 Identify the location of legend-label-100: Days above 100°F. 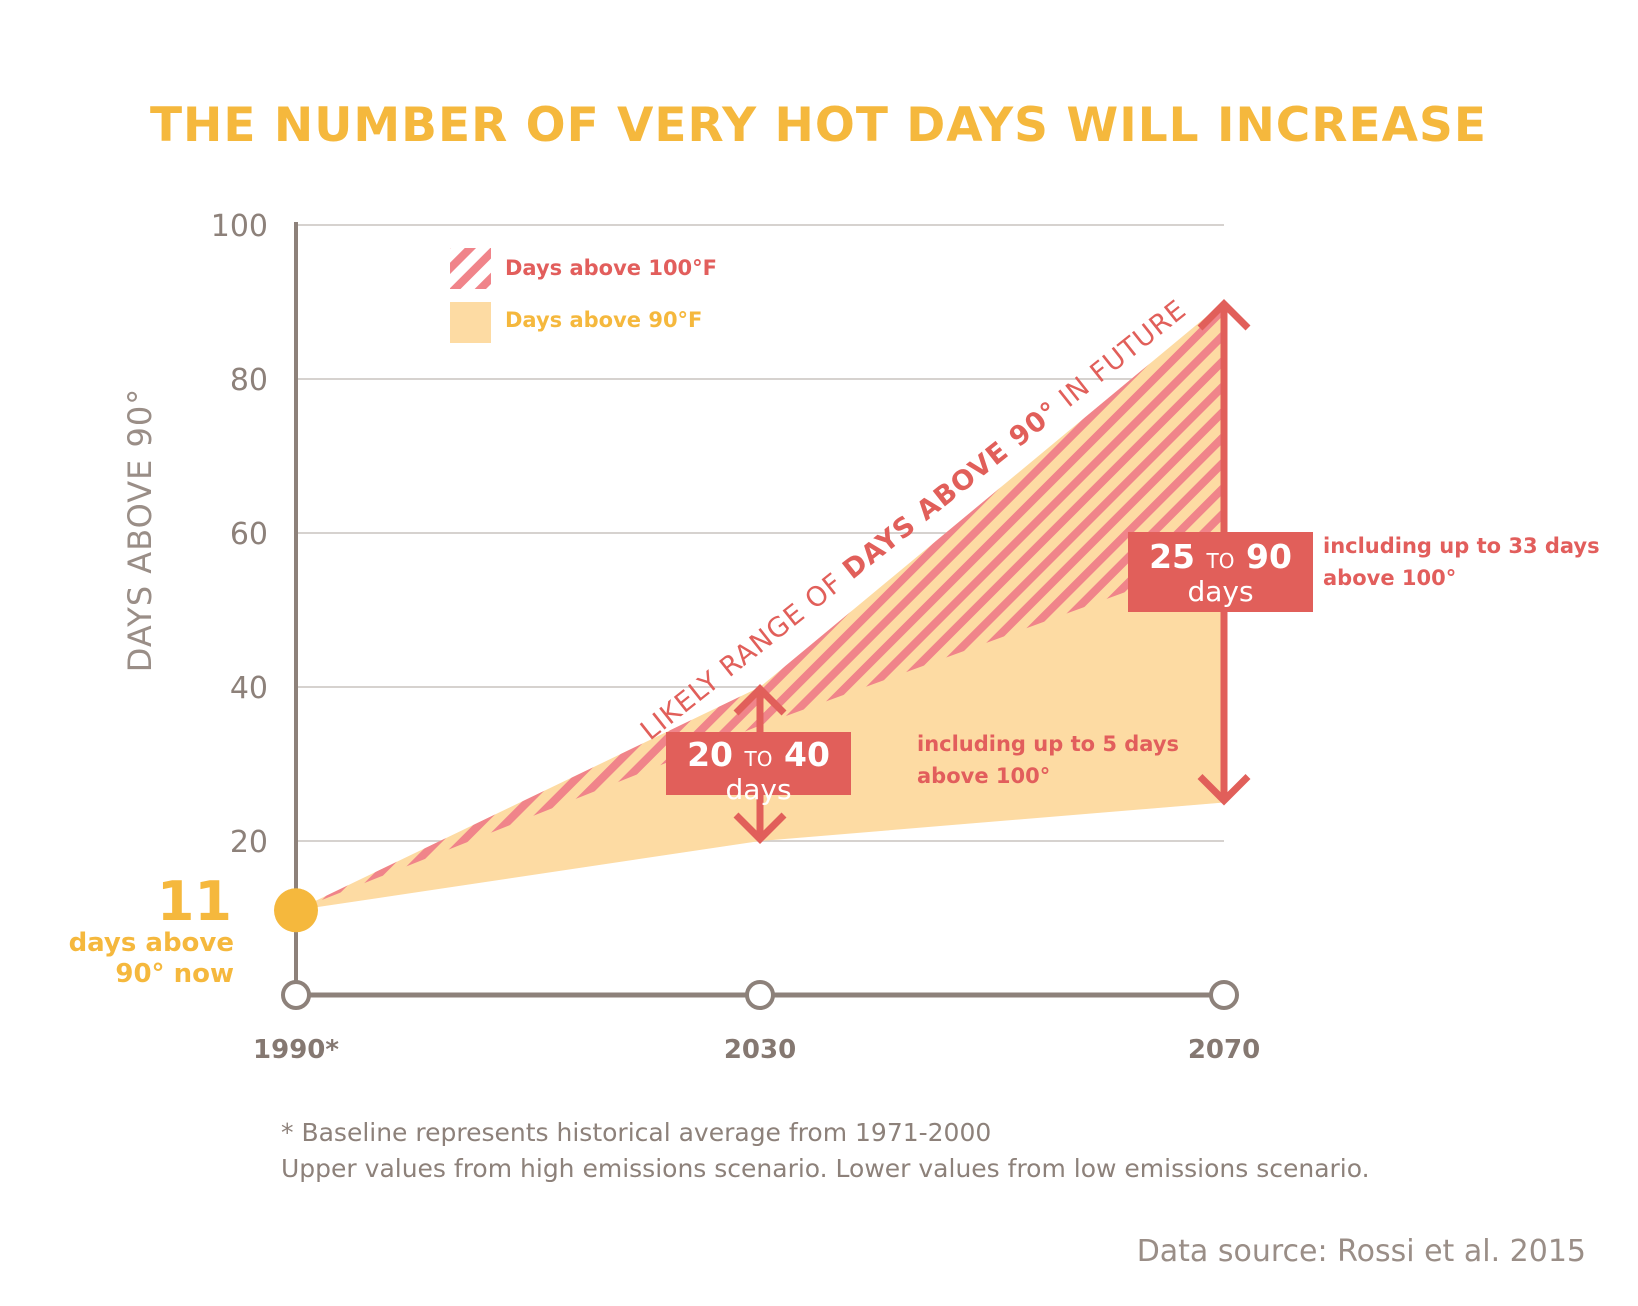
(611, 268).